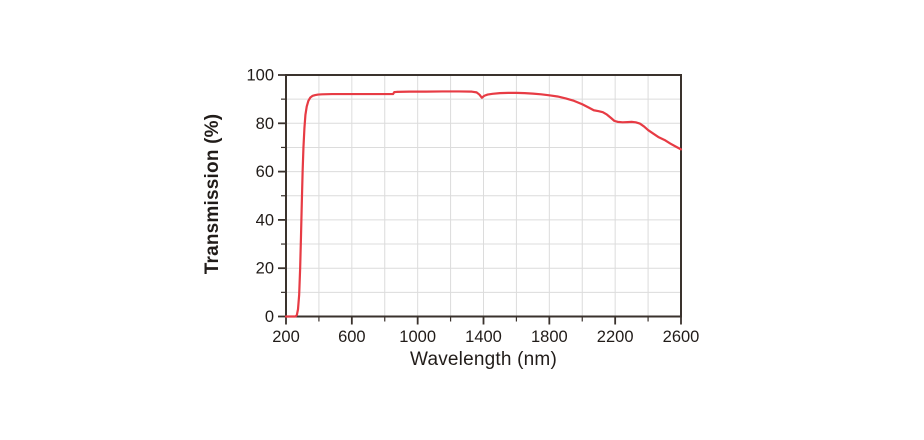 Image resolution: width=924 pixels, height=440 pixels. I want to click on x-tick-label: 1800, so click(549, 337).